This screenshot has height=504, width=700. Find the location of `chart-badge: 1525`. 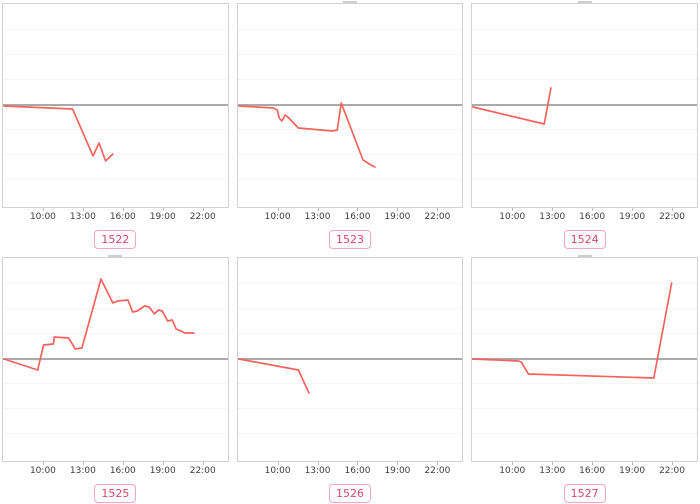

chart-badge: 1525 is located at coordinates (115, 493).